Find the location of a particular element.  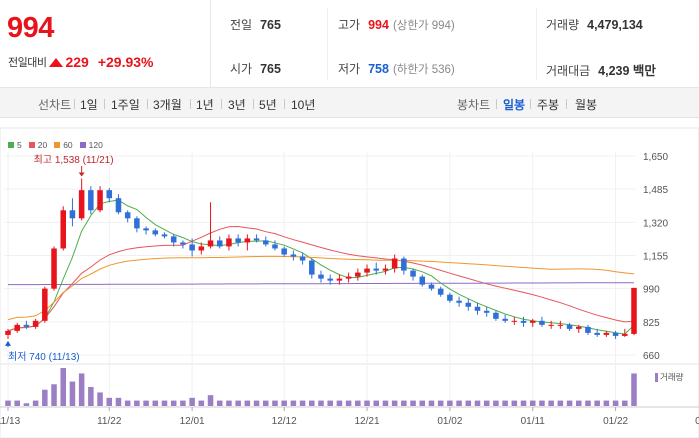

volume-swatch is located at coordinates (656, 377).